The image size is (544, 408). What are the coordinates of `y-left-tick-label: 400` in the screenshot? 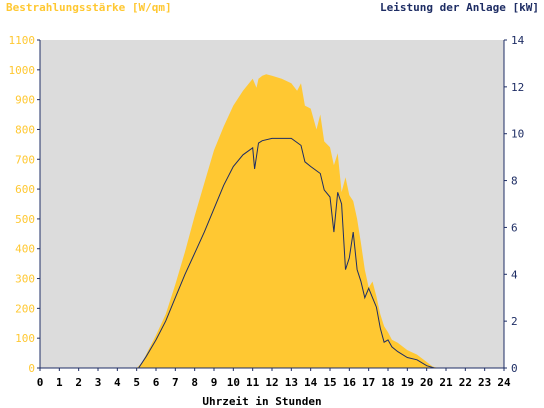 It's located at (25, 249).